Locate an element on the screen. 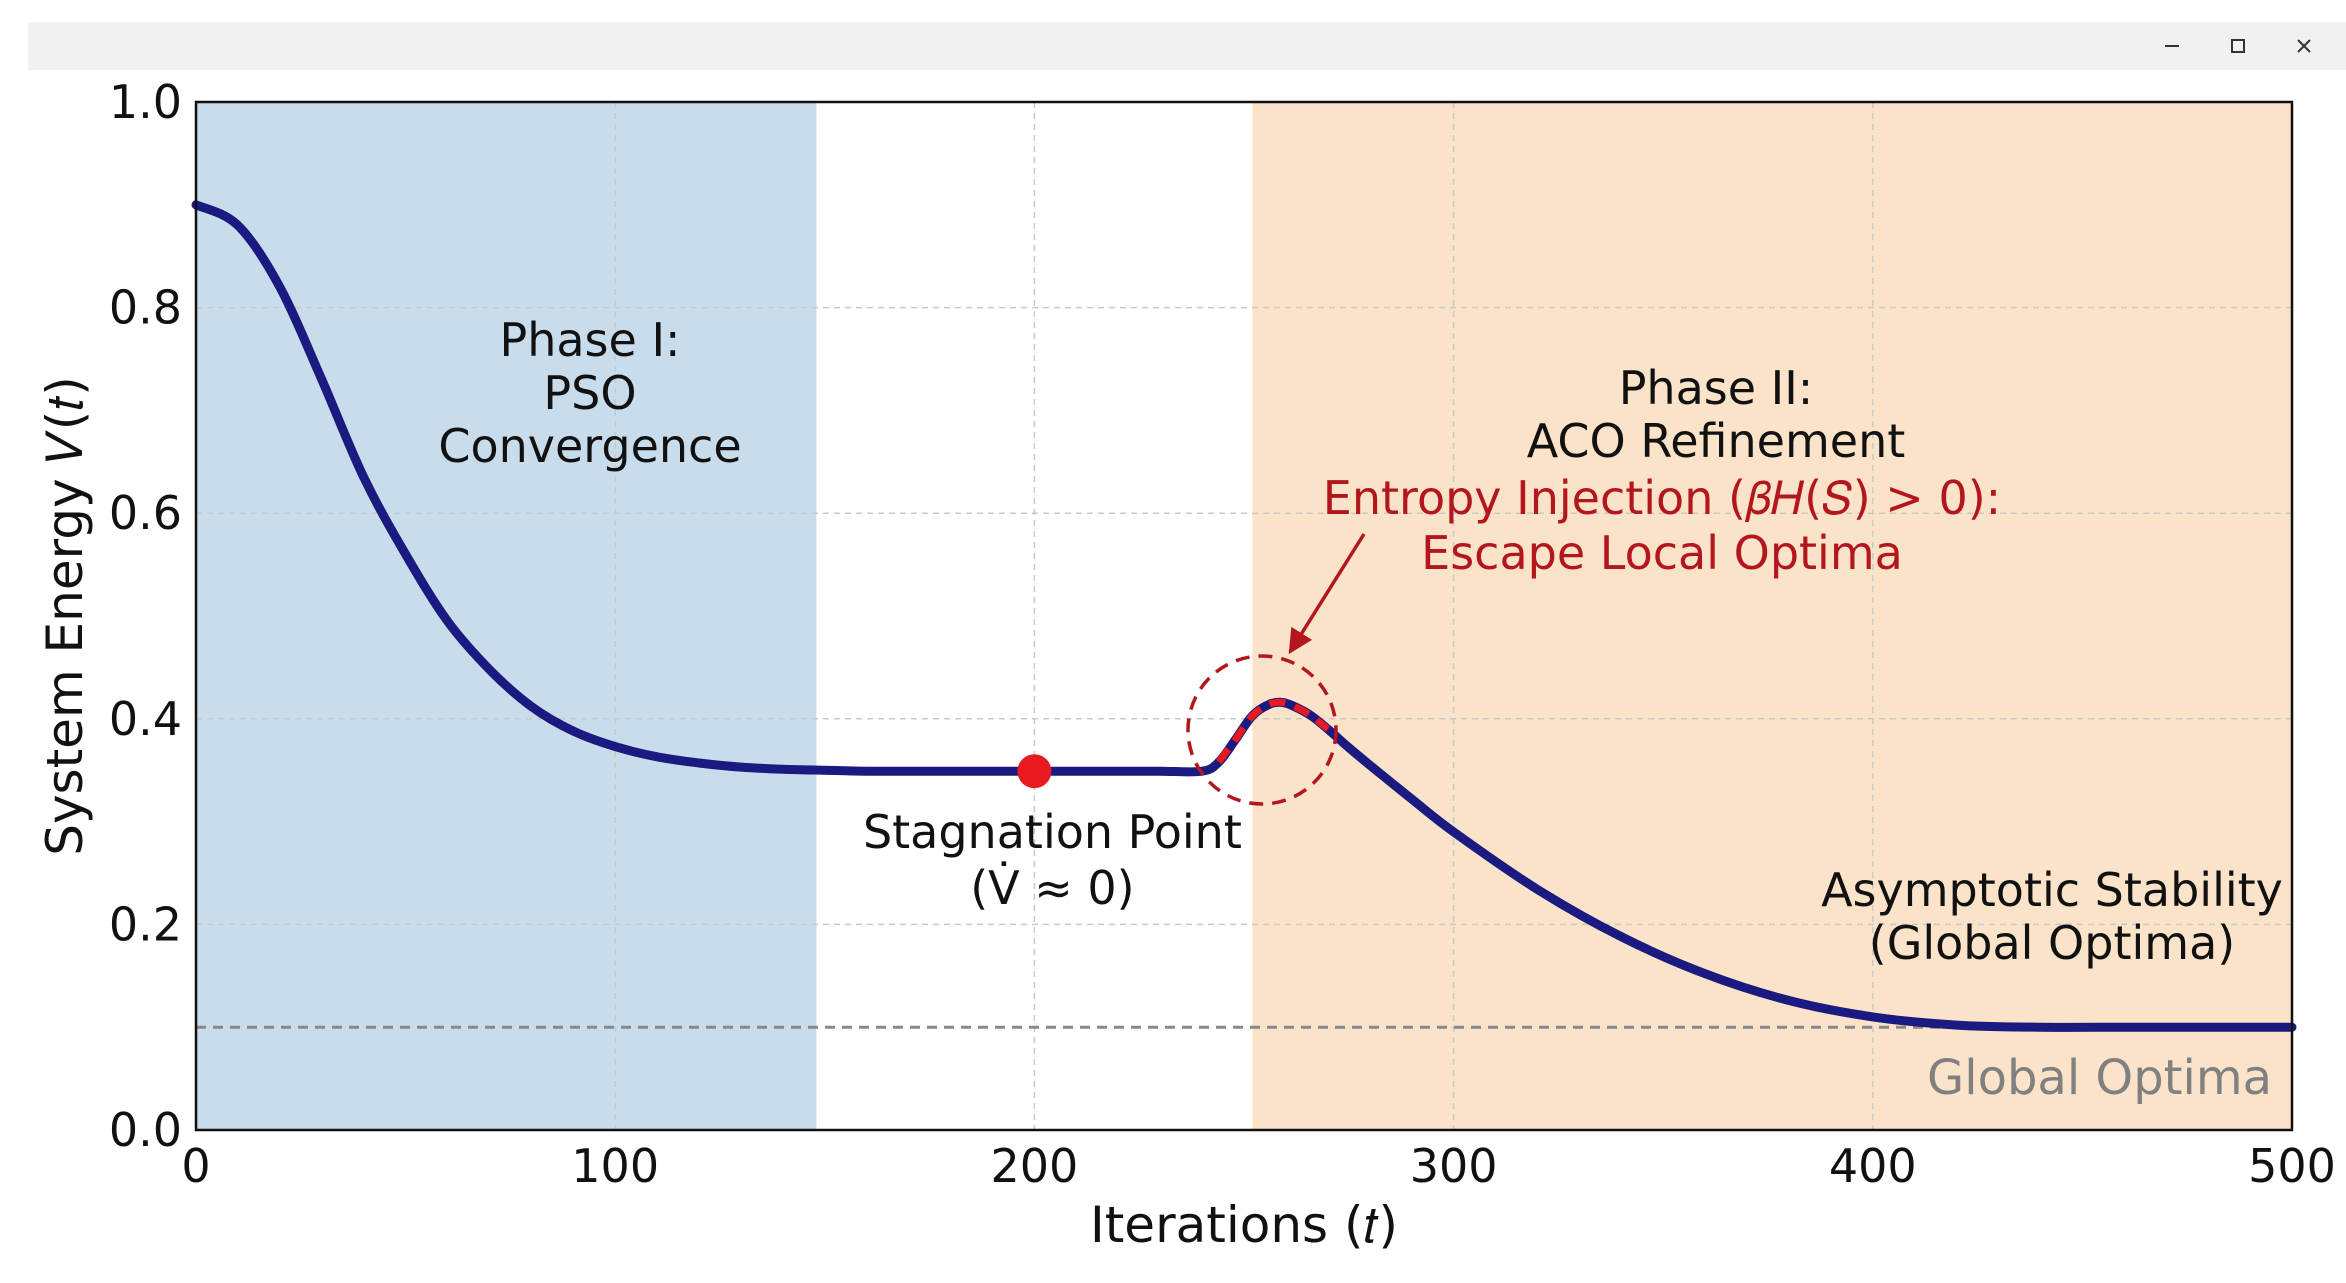 This screenshot has height=1283, width=2346. maximize-button is located at coordinates (2238, 46).